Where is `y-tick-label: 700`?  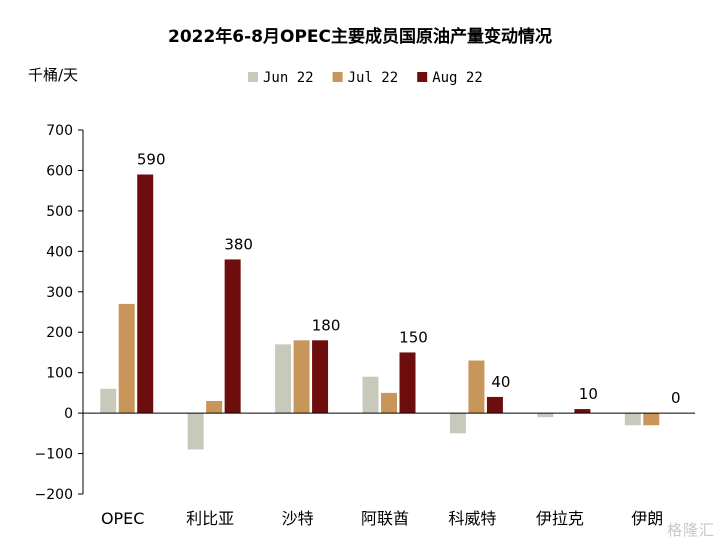 y-tick-label: 700 is located at coordinates (59, 131).